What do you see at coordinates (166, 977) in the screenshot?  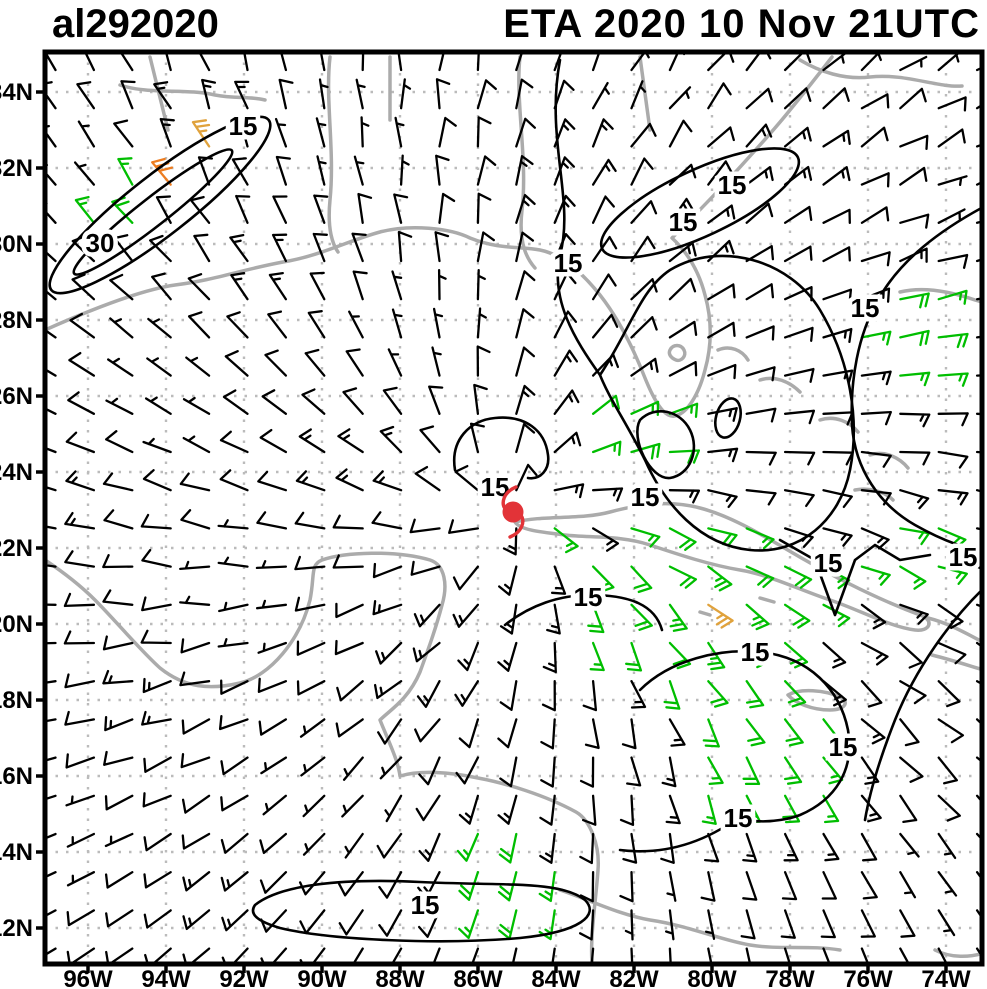 I see `x-axis-label: 94W` at bounding box center [166, 977].